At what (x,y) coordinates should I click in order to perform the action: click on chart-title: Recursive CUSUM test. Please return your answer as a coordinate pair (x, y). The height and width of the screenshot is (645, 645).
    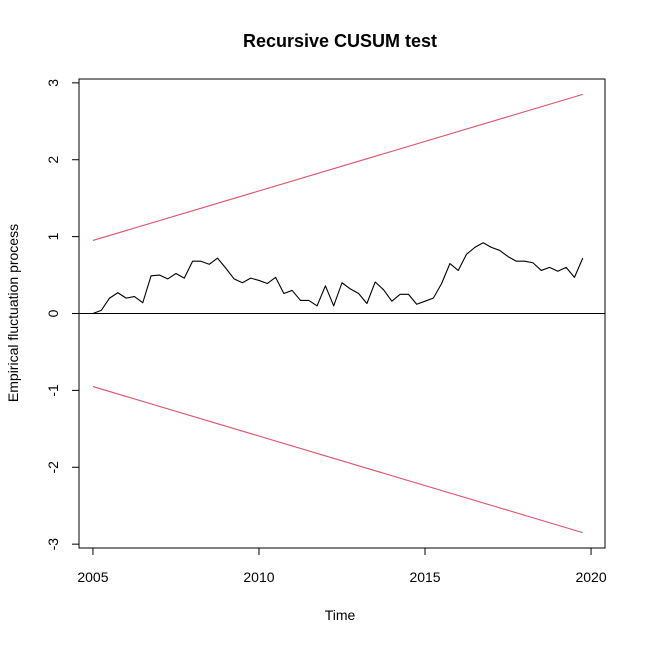
    Looking at the image, I should click on (340, 41).